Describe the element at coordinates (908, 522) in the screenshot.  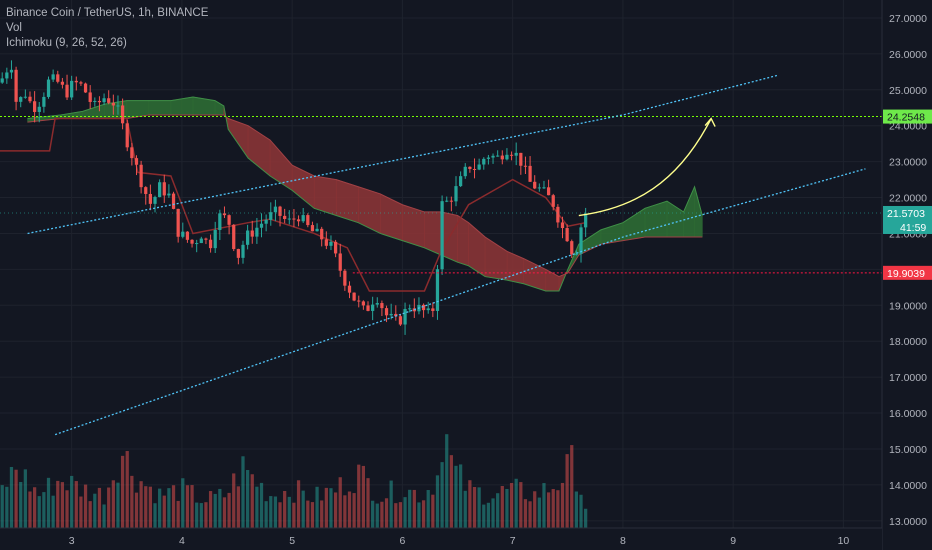
I see `price-axis-tick-label: 13.0000` at that location.